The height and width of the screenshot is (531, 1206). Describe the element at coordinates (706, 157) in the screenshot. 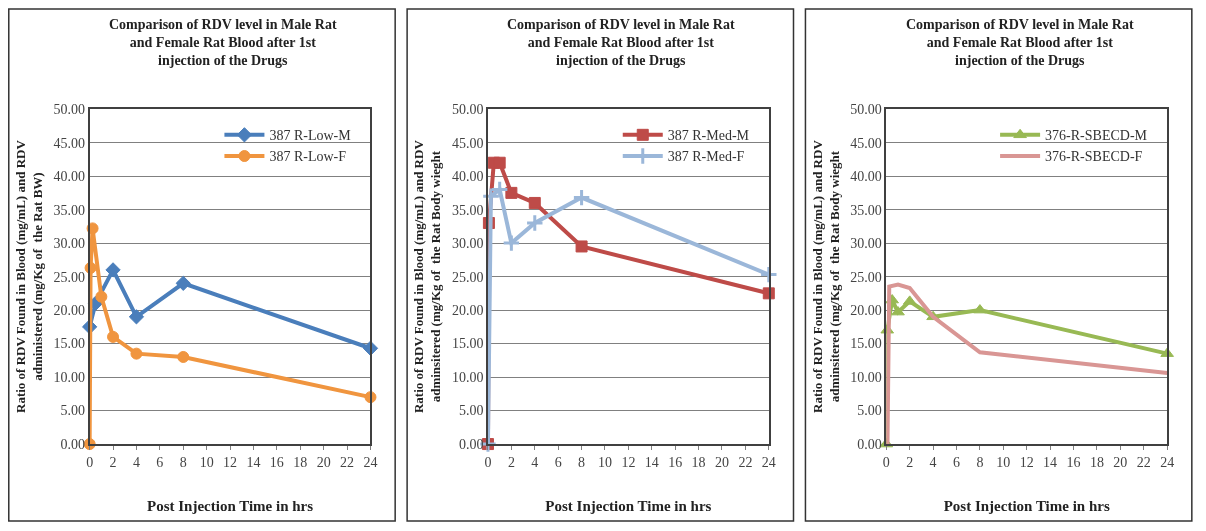

I see `legend-label: 387 R-Med-F` at that location.